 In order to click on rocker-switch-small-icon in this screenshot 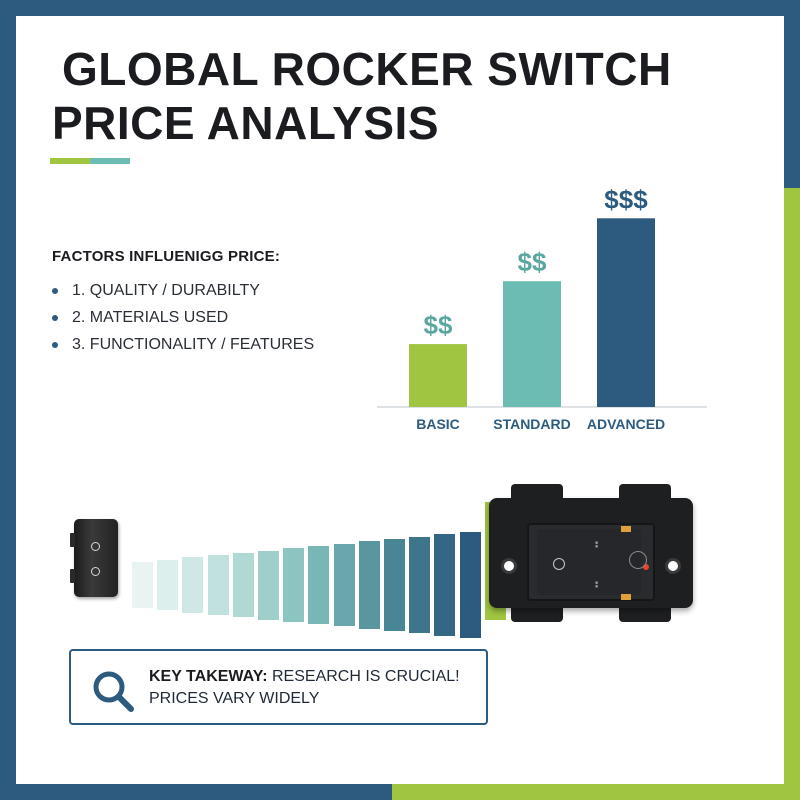, I will do `click(94, 558)`.